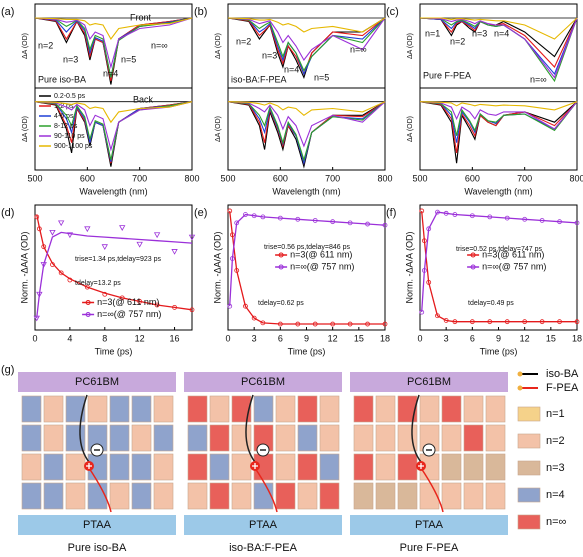 This screenshot has width=583, height=557. I want to click on legend-label: iso-BA, so click(562, 374).